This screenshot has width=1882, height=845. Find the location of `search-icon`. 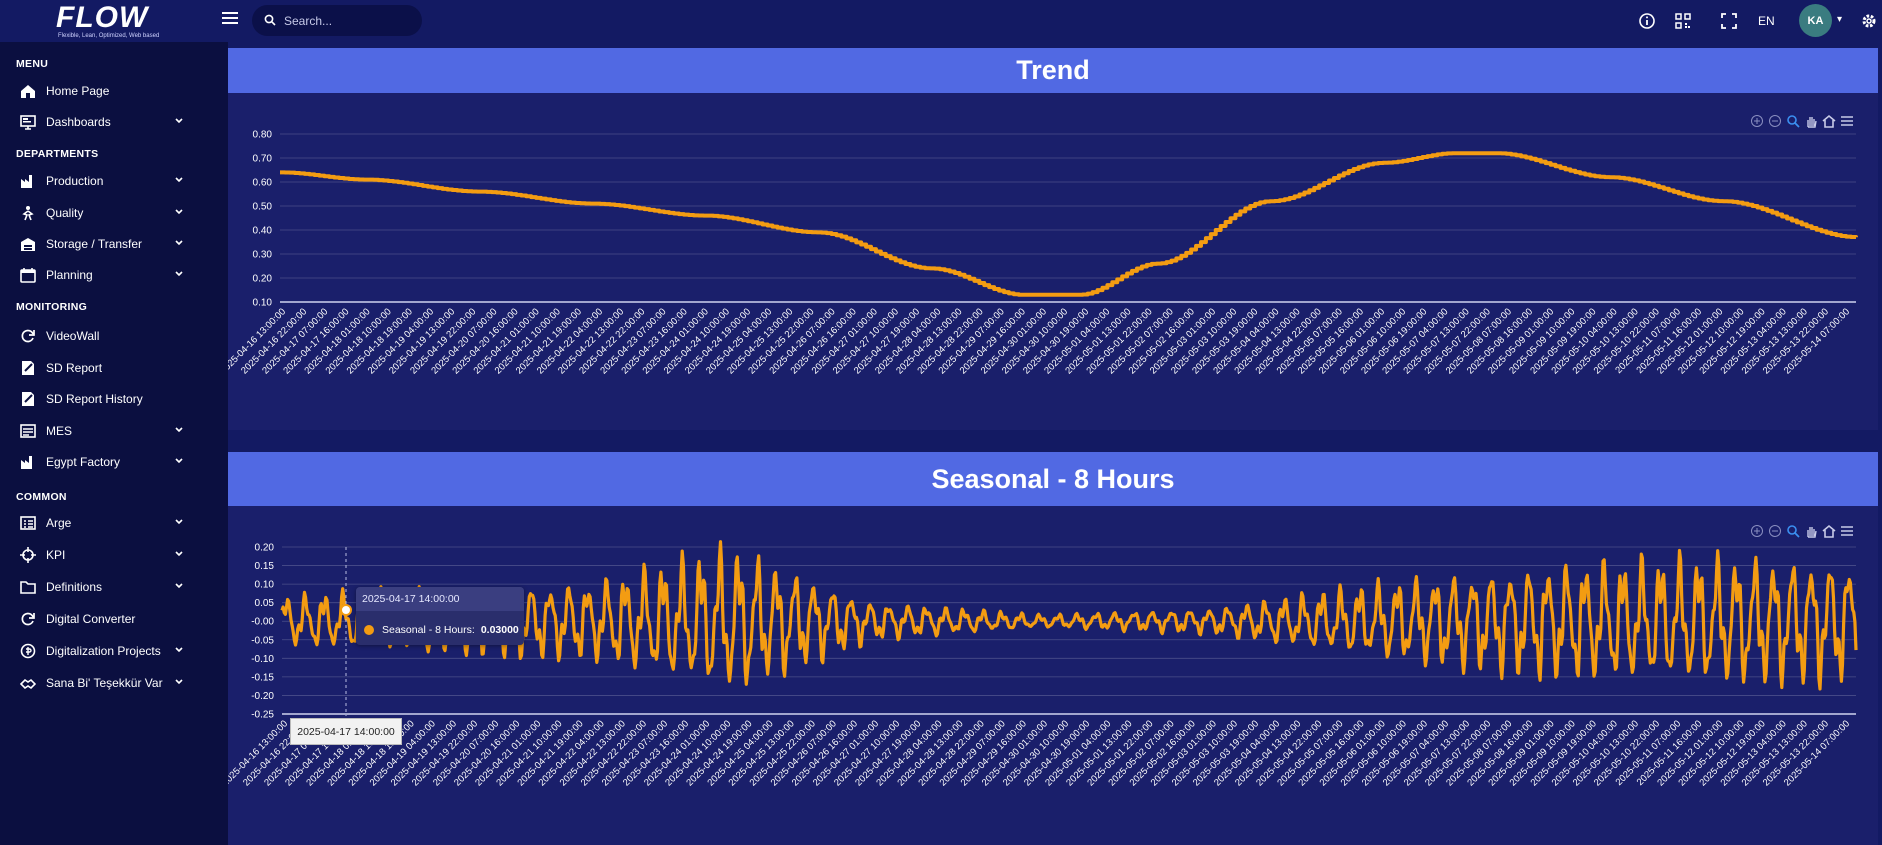

search-icon is located at coordinates (270, 20).